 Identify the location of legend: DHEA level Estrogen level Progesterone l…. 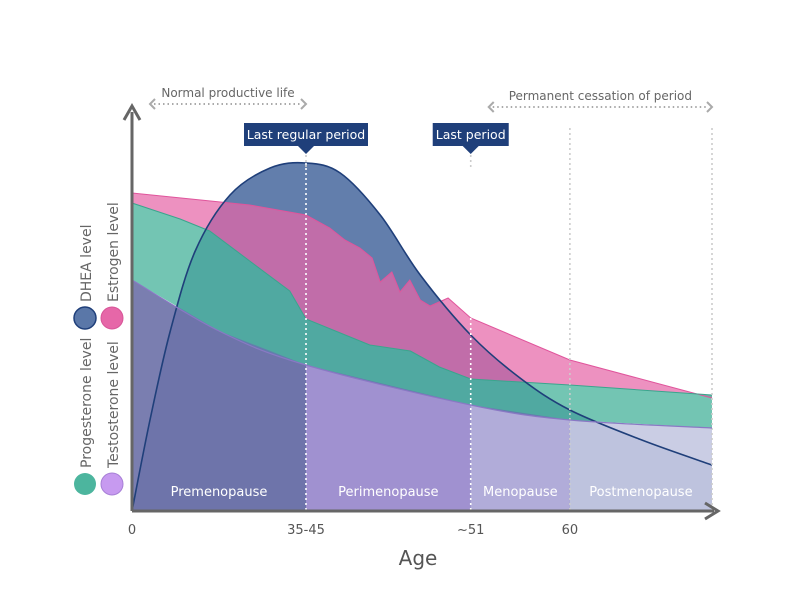
(98, 349).